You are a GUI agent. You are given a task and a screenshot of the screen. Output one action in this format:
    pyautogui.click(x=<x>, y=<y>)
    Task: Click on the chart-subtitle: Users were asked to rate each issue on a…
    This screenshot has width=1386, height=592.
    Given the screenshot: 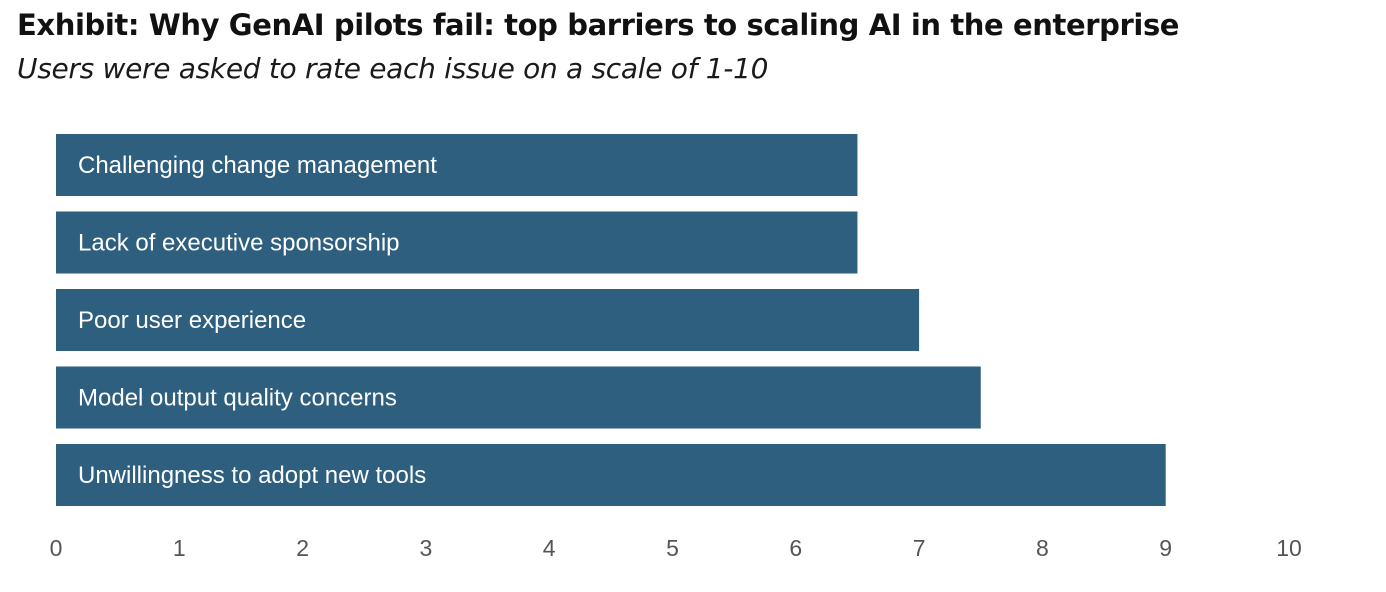 What is the action you would take?
    pyautogui.click(x=393, y=68)
    